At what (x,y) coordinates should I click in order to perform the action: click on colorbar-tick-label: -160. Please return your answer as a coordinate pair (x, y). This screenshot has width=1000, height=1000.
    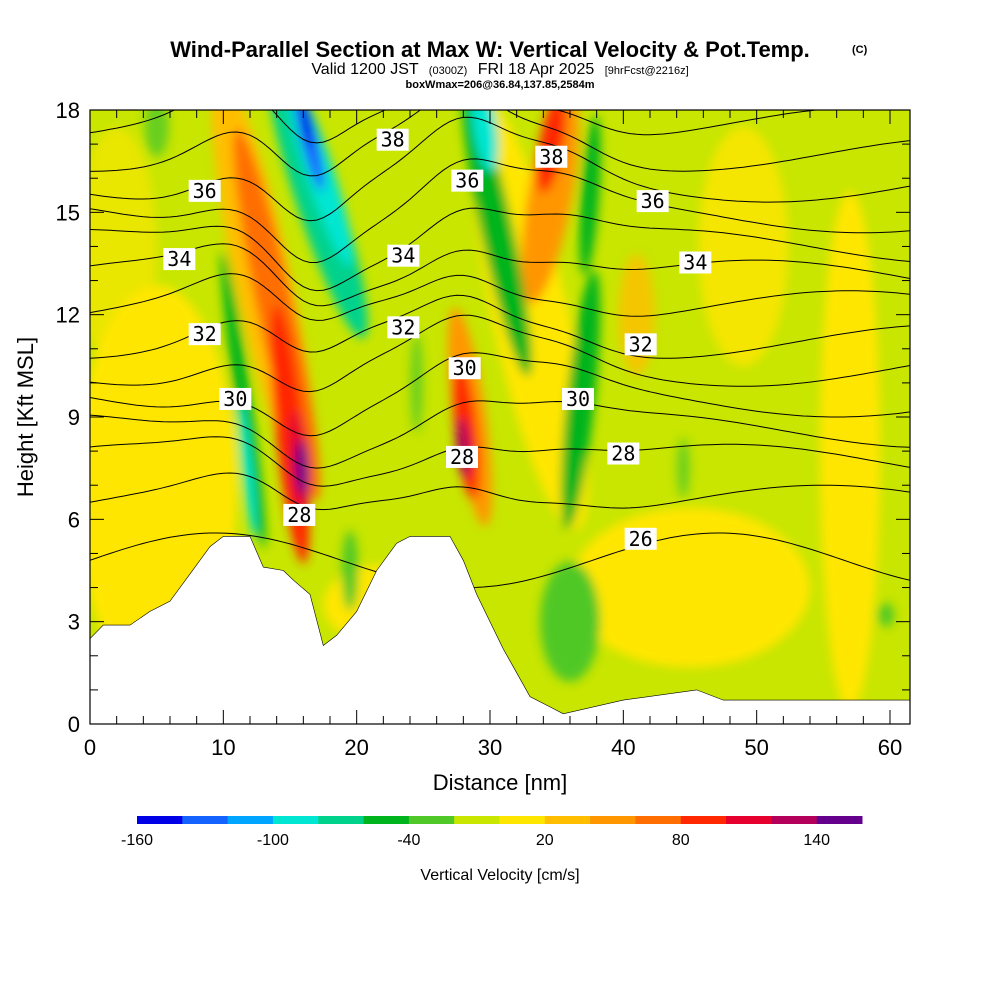
    Looking at the image, I should click on (137, 840).